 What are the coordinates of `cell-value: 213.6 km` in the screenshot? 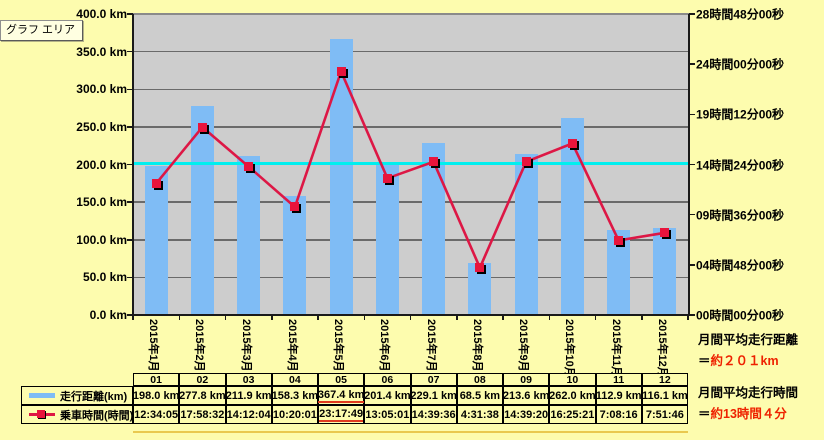 It's located at (526, 395).